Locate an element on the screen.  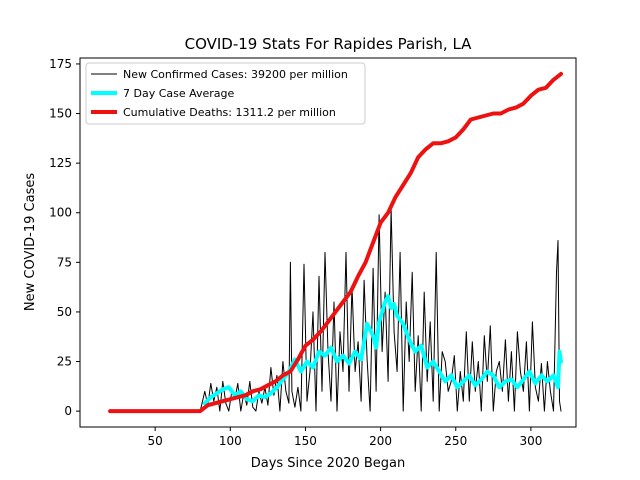
x-tick-label: 200 is located at coordinates (380, 441).